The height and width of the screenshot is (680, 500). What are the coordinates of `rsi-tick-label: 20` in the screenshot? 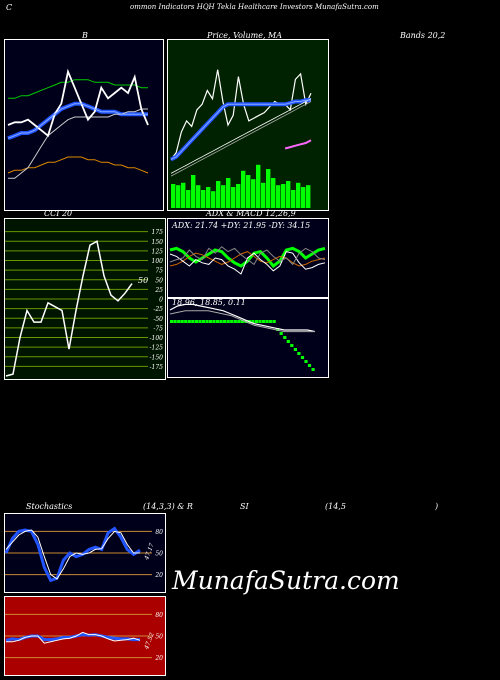 It's located at (158, 658).